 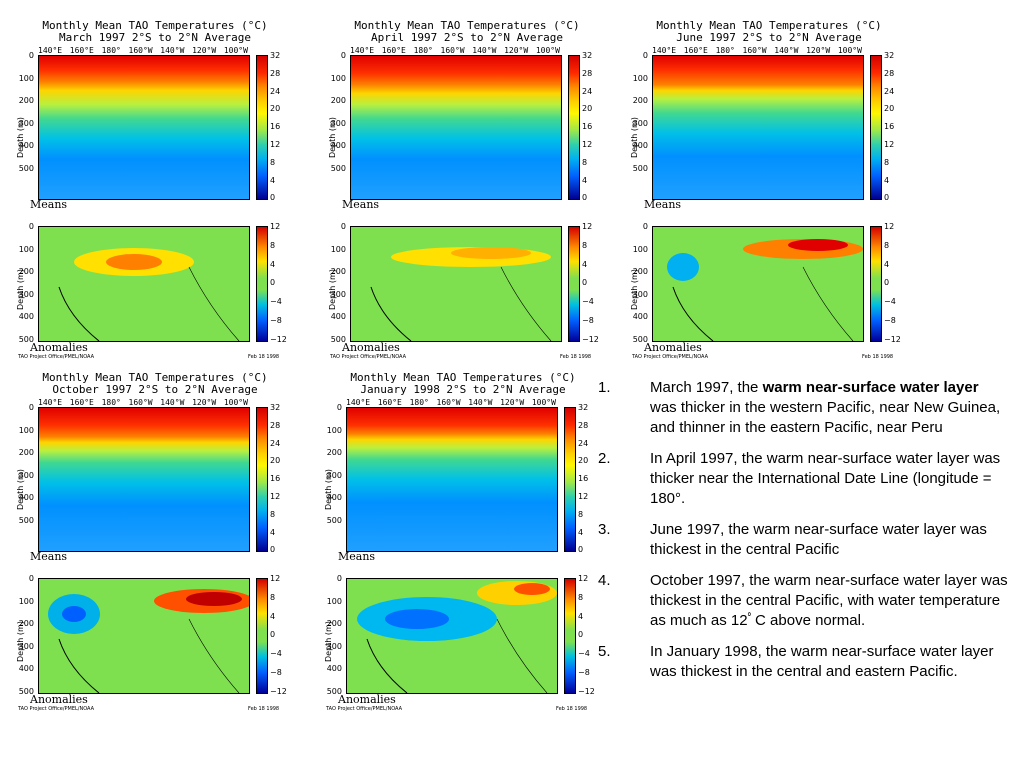 I want to click on longitude-tick: 160°W, so click(x=140, y=402).